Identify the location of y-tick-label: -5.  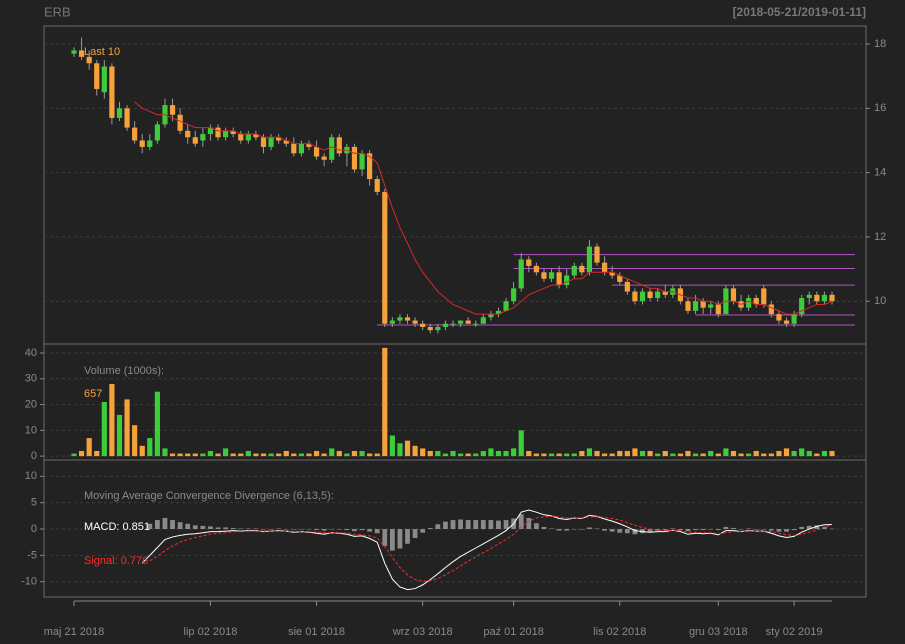
(32, 555).